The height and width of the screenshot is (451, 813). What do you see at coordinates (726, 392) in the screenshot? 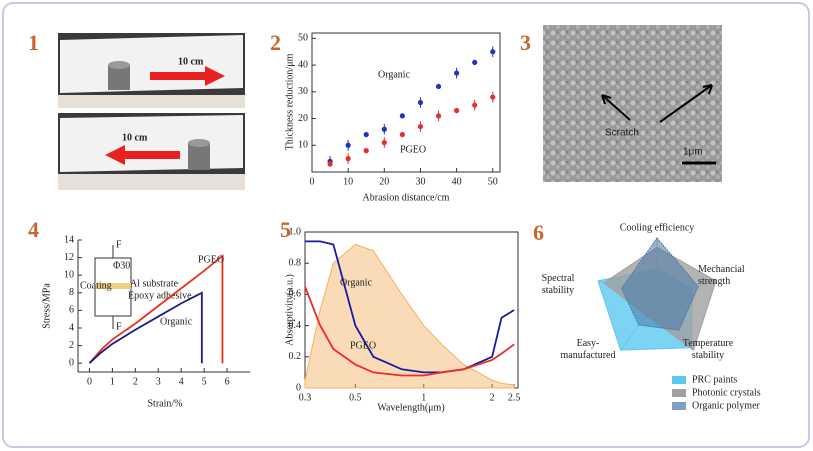
I see `legend-label: Photonic crystals` at bounding box center [726, 392].